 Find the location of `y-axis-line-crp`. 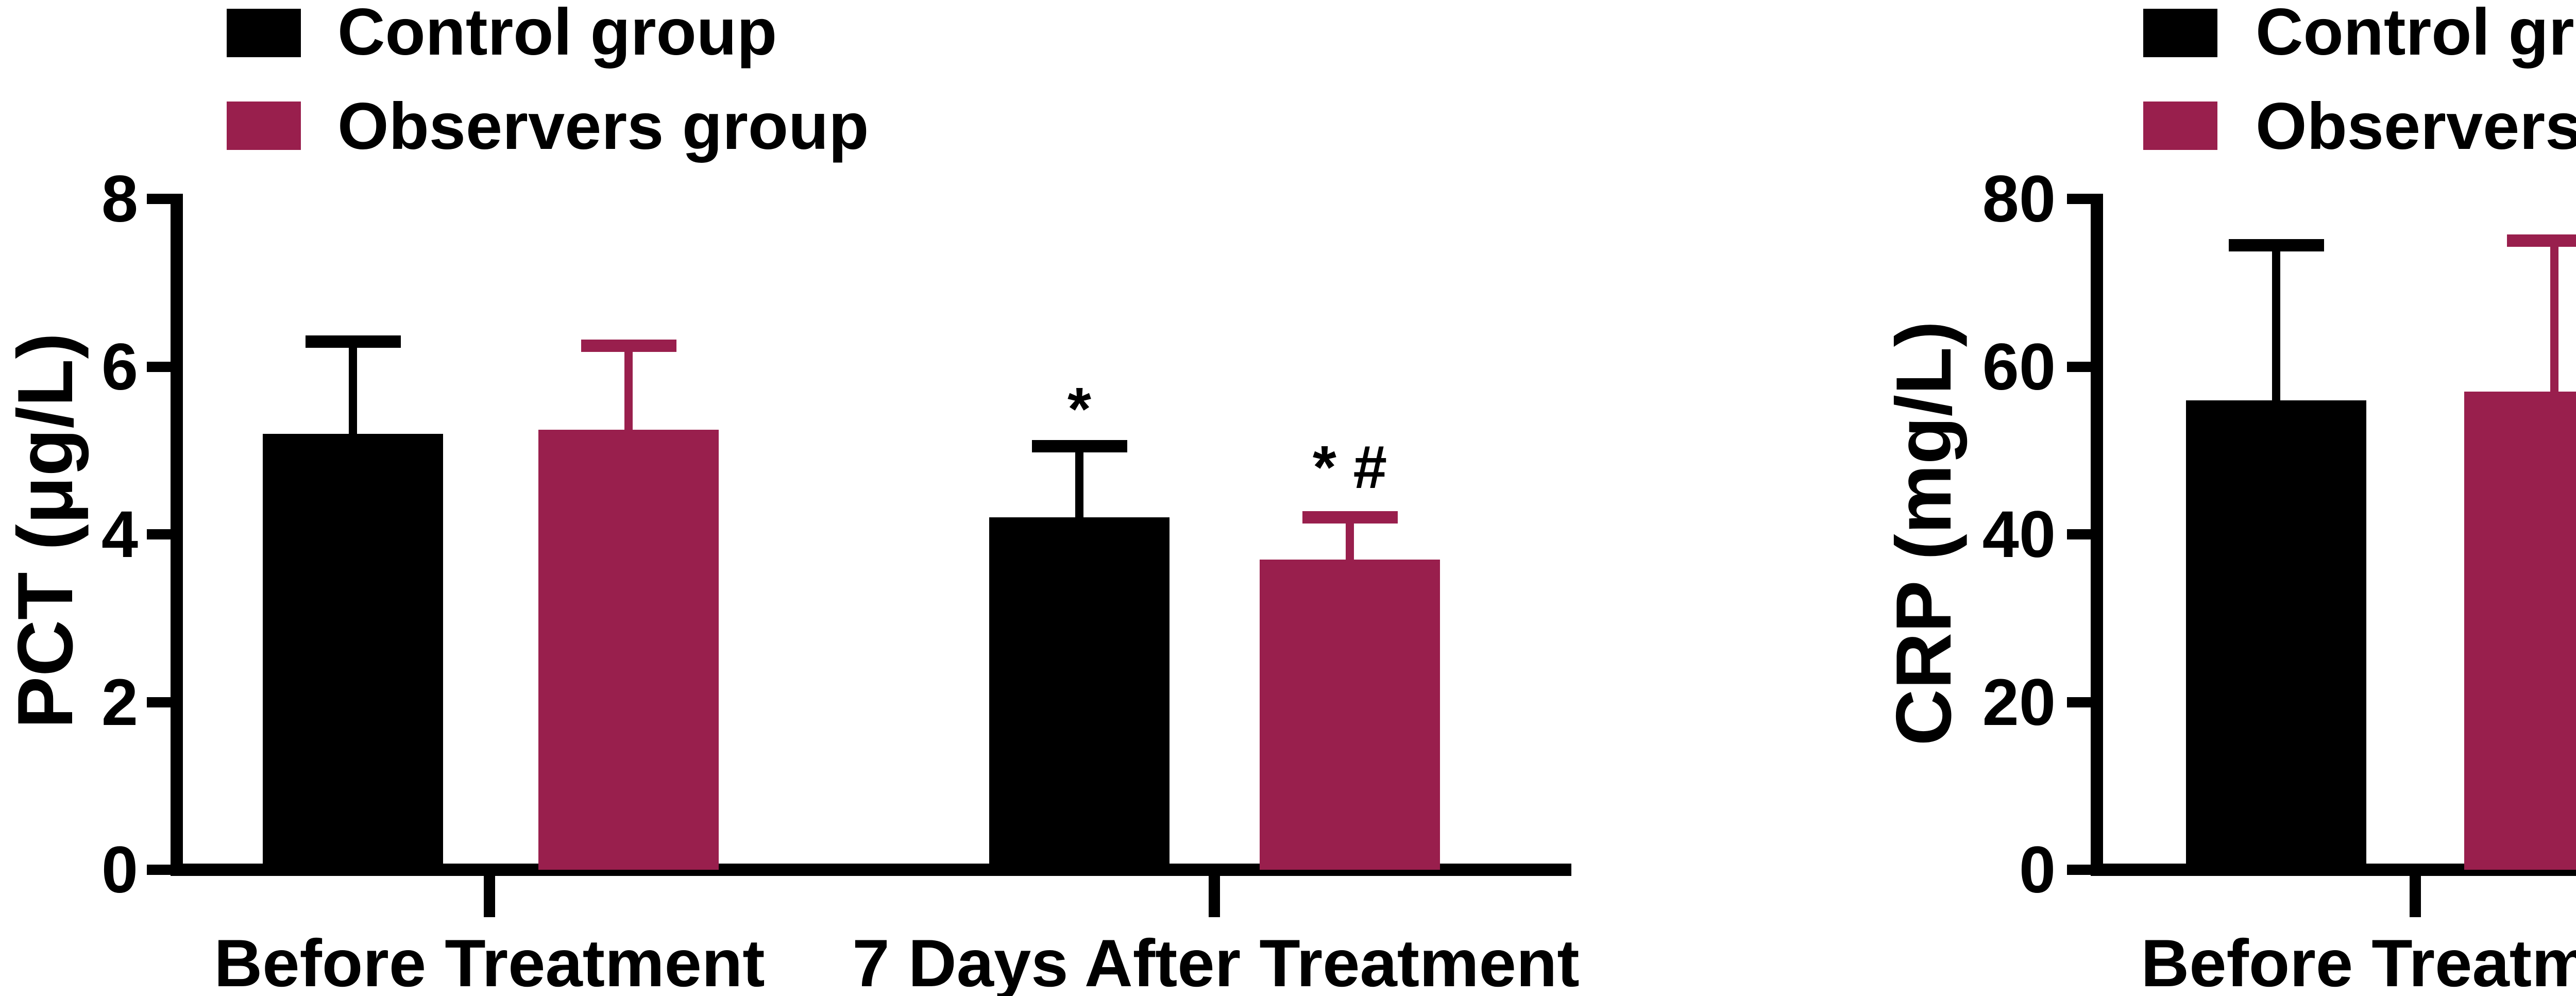

y-axis-line-crp is located at coordinates (2097, 535).